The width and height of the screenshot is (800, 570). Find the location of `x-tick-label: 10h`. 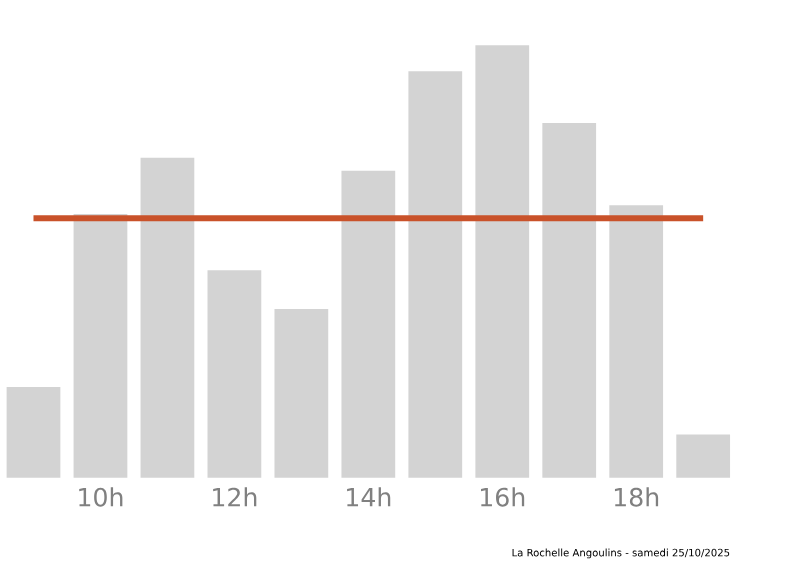

x-tick-label: 10h is located at coordinates (101, 497).